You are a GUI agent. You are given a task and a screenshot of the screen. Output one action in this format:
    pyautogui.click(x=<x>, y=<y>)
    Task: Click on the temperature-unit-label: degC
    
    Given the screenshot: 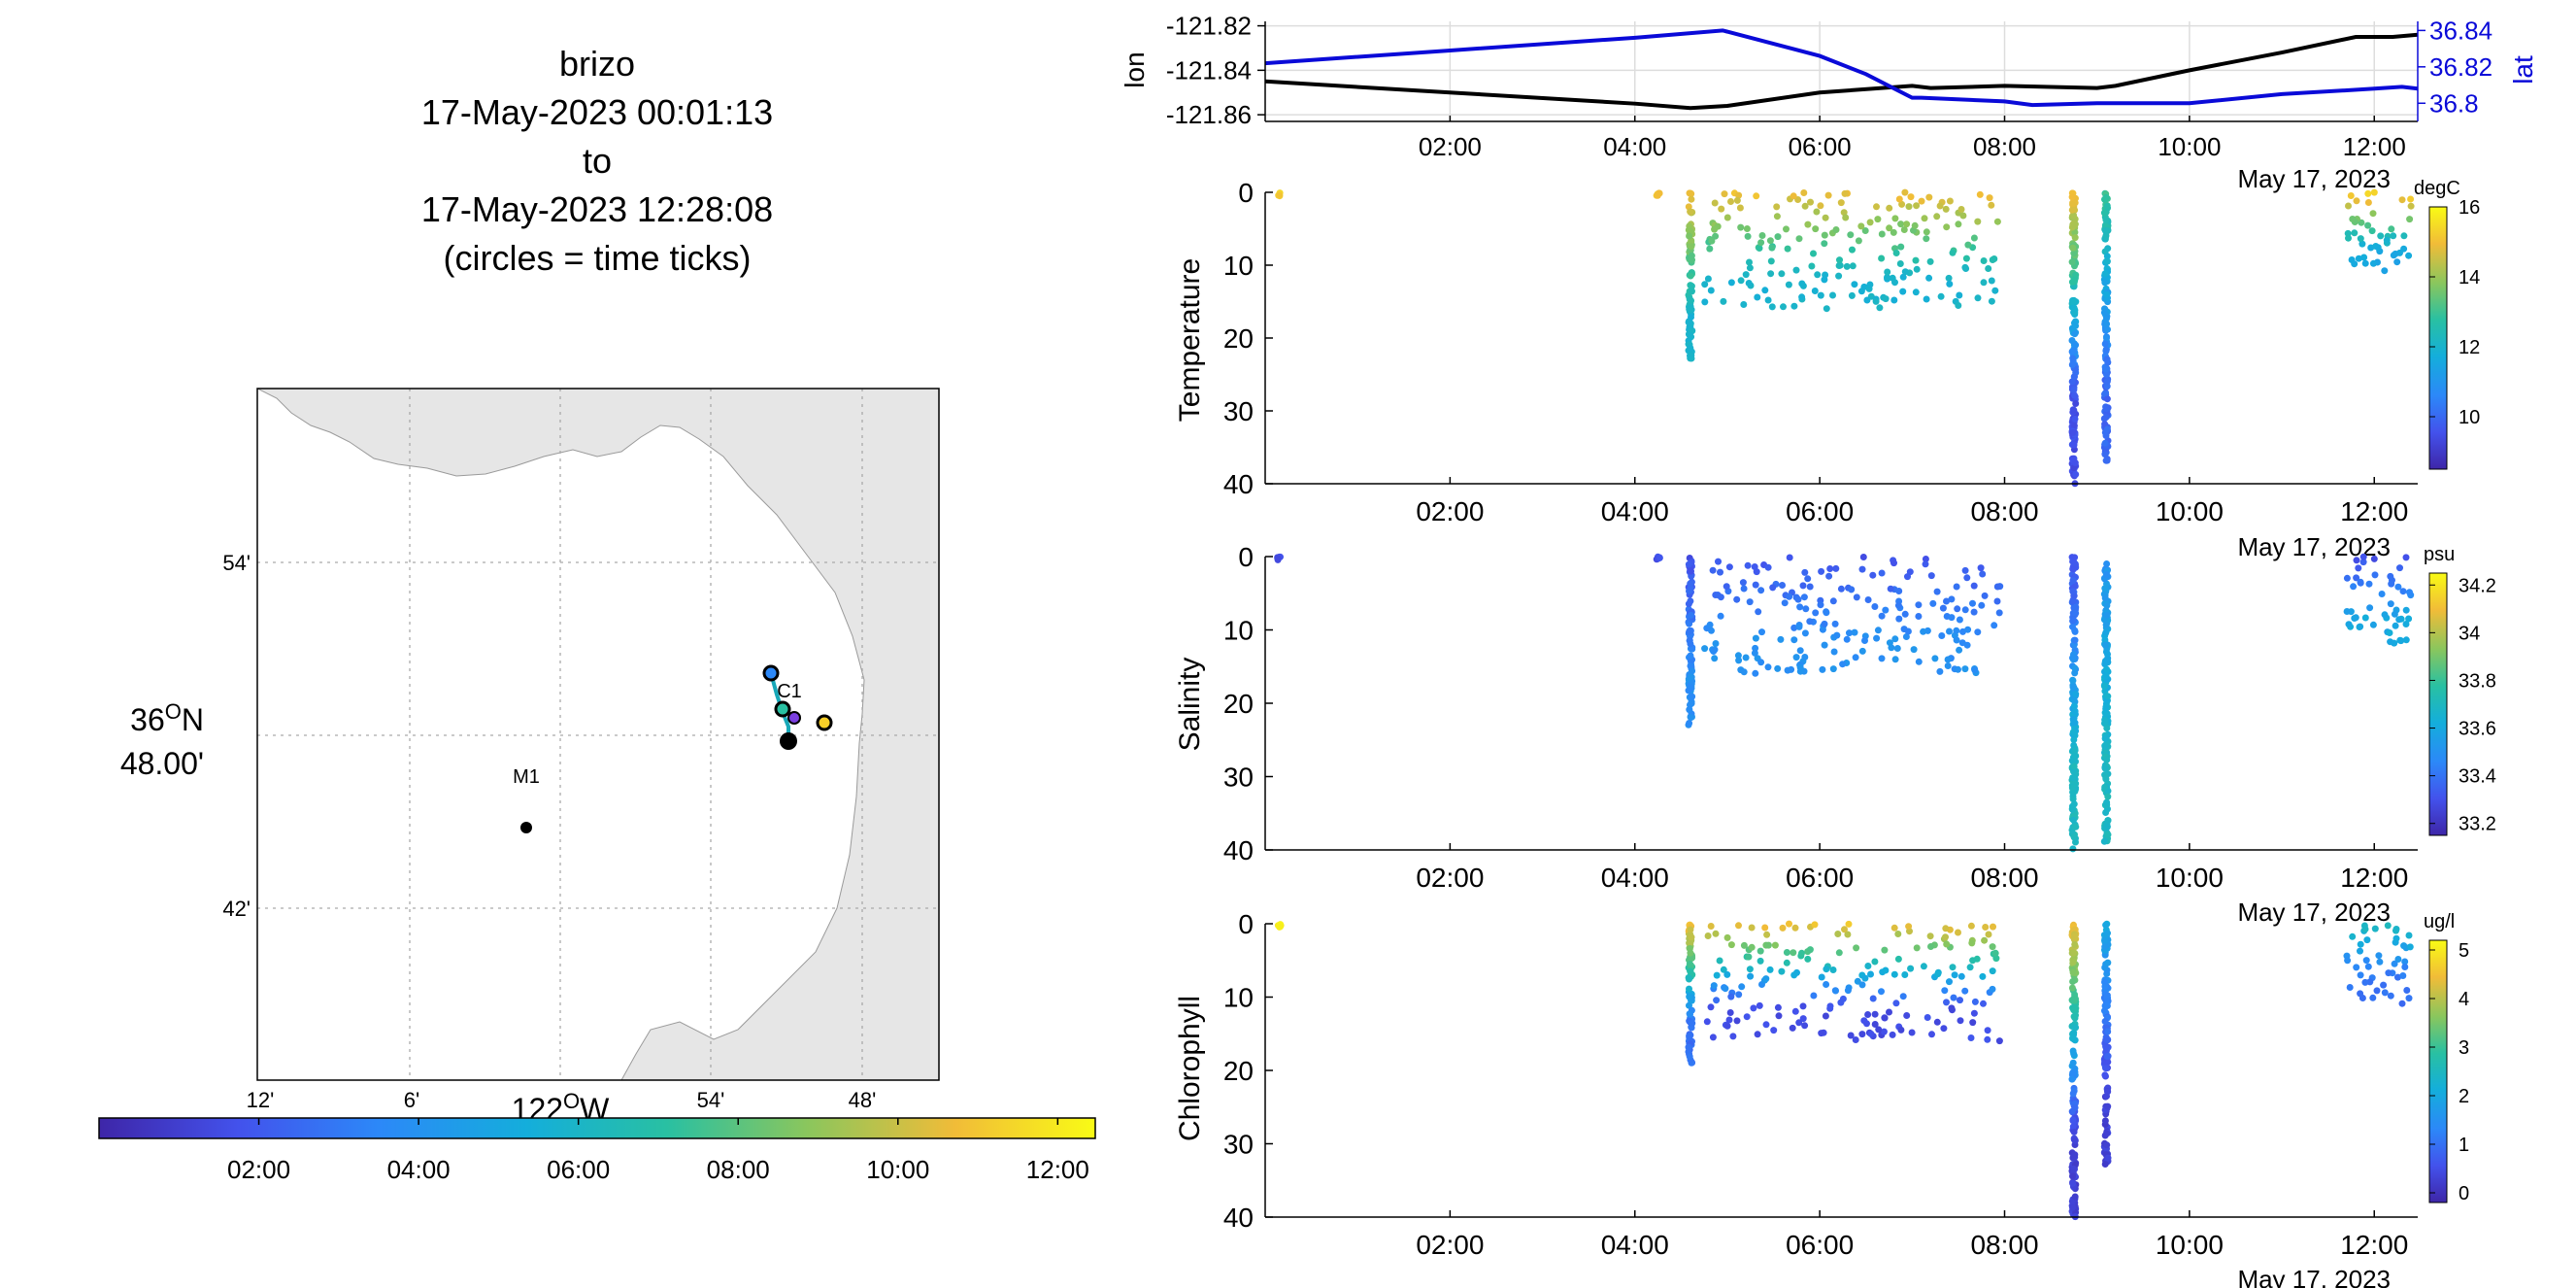 What is the action you would take?
    pyautogui.click(x=2437, y=188)
    